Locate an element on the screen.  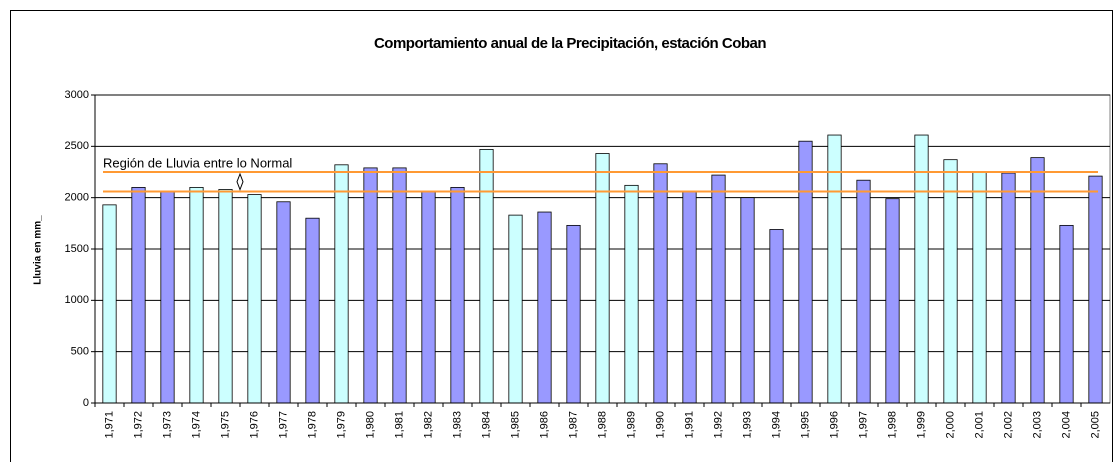
x-tick-label: 1,976 is located at coordinates (254, 425).